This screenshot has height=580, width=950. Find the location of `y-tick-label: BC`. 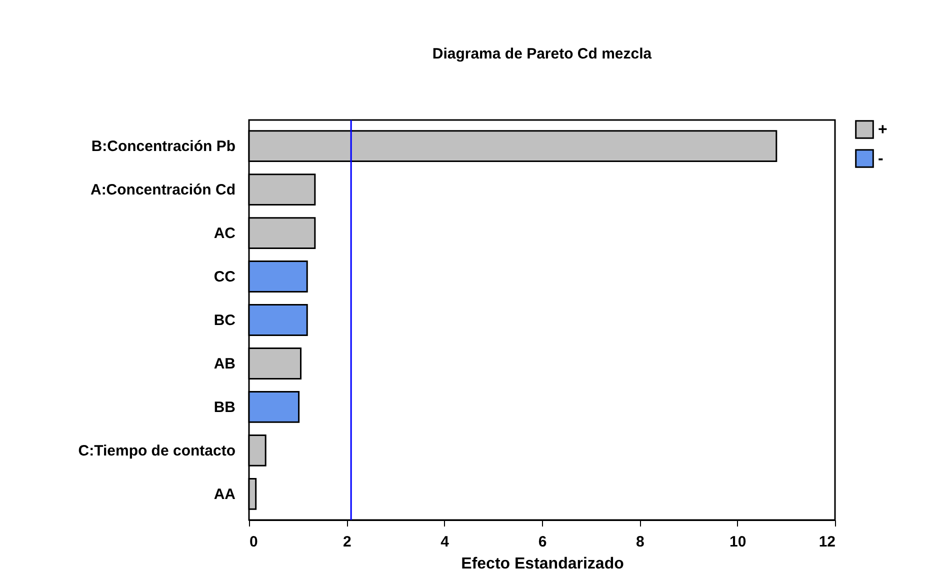

y-tick-label: BC is located at coordinates (225, 320).